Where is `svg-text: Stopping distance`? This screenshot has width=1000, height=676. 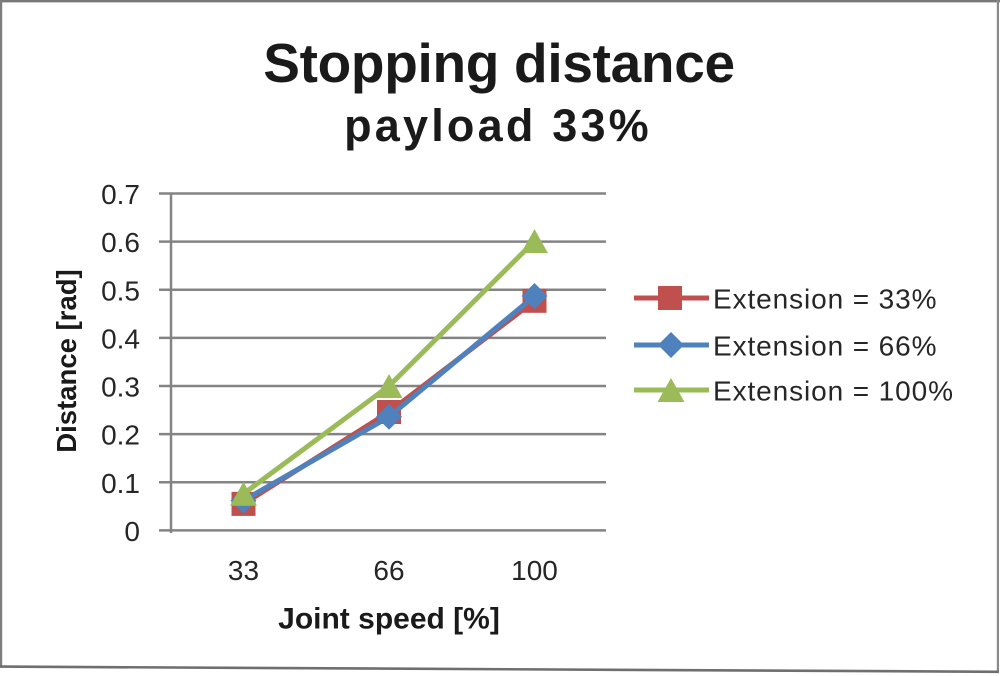 svg-text: Stopping distance is located at coordinates (499, 63).